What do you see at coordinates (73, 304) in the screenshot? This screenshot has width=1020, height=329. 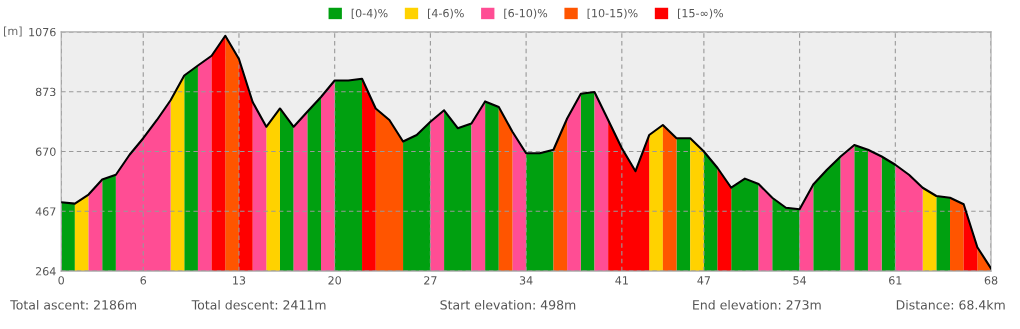 I see `text: Total ascent: 2186m` at bounding box center [73, 304].